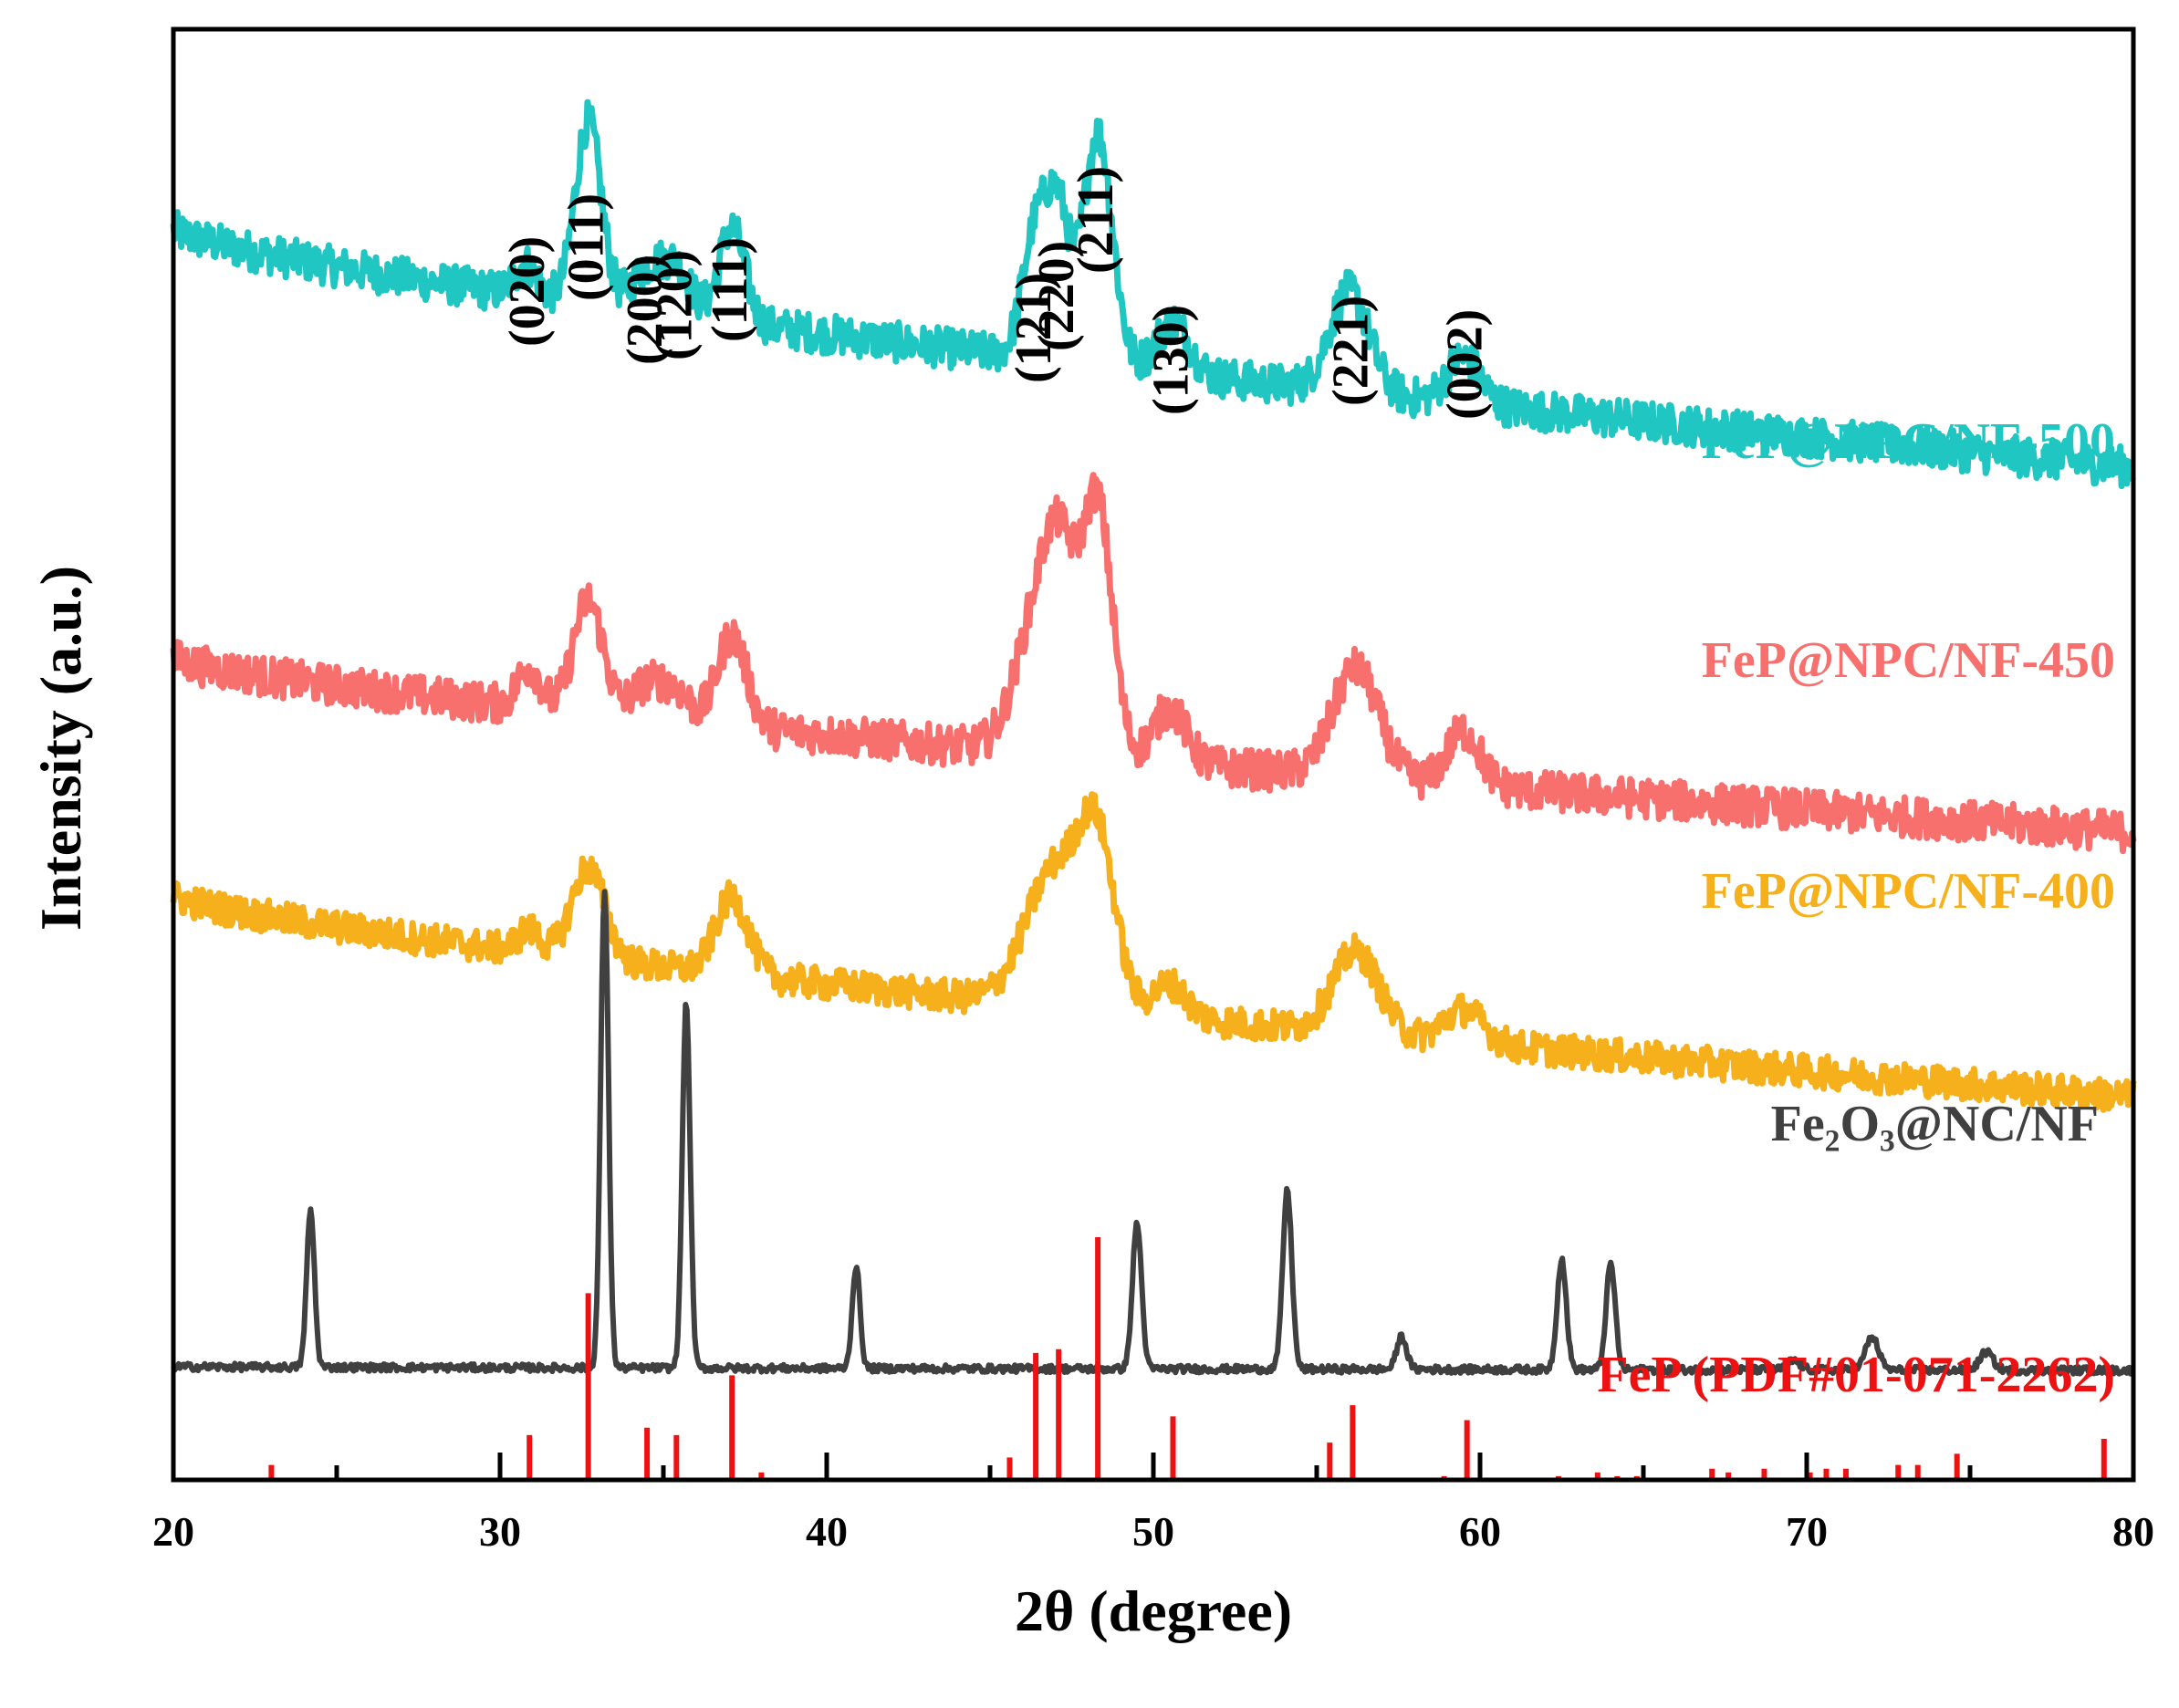 The image size is (2179, 1708). Describe the element at coordinates (527, 292) in the screenshot. I see `miller-index-label: (020)` at that location.